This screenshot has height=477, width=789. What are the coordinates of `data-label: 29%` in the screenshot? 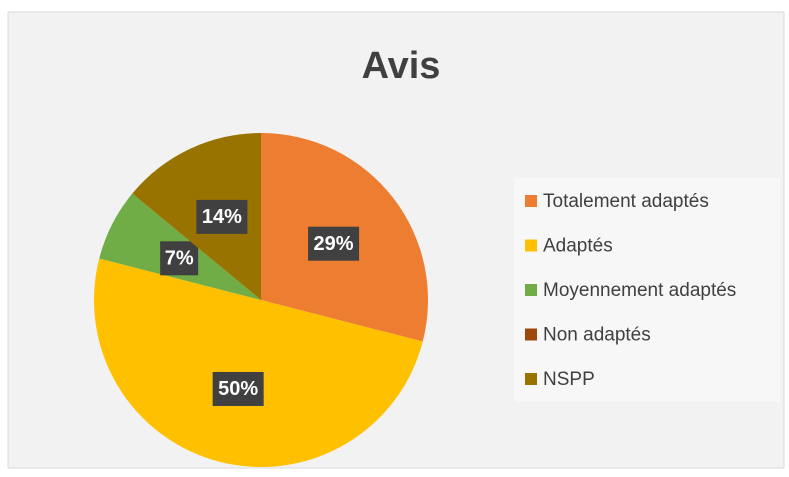 It's located at (334, 244).